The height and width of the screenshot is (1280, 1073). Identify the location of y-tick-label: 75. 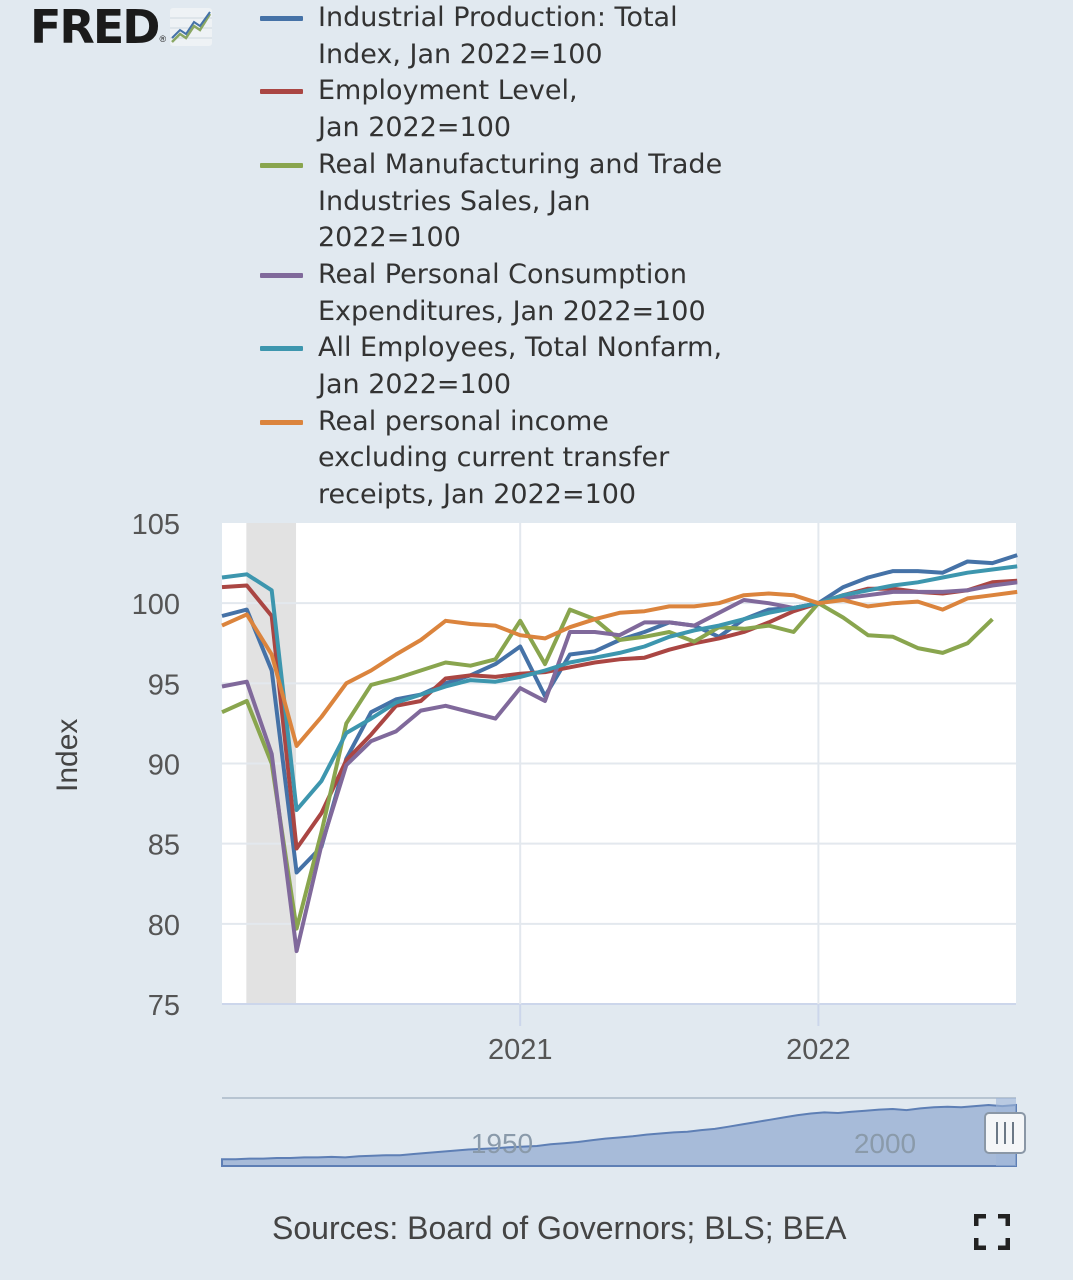
(164, 1006).